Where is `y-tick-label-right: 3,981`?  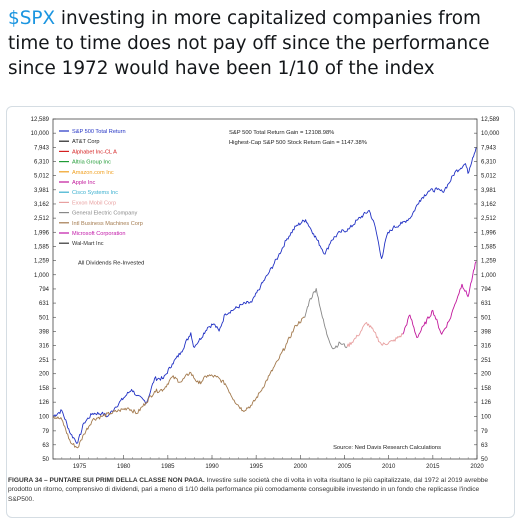
y-tick-label-right: 3,981 is located at coordinates (489, 191).